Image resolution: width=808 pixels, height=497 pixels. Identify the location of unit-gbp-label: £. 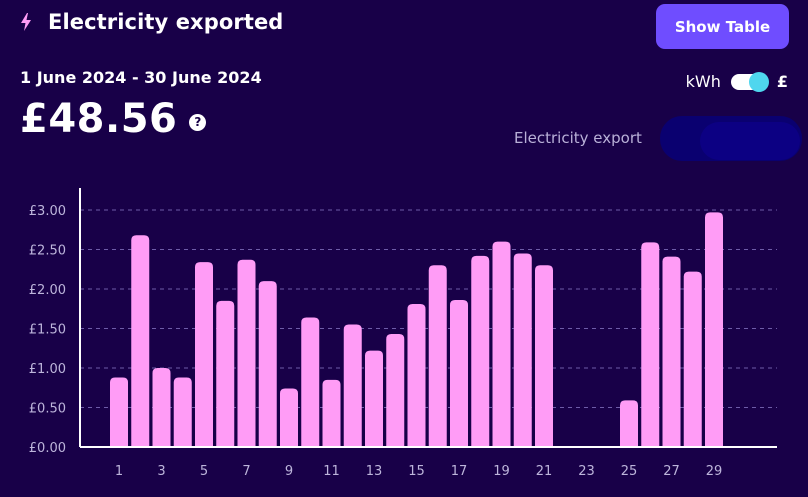
(782, 81).